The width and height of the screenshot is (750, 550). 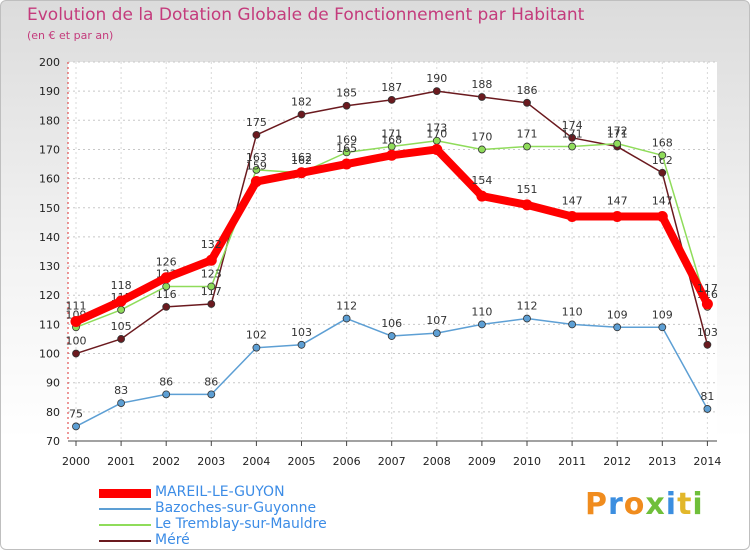 I want to click on data-label: 81, so click(x=707, y=396).